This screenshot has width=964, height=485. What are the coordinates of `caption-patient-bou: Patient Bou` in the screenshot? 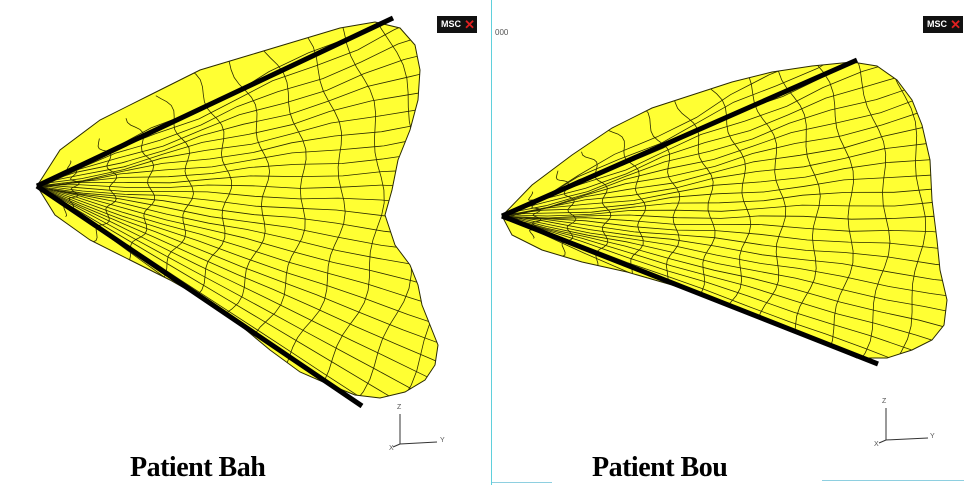 It's located at (660, 467).